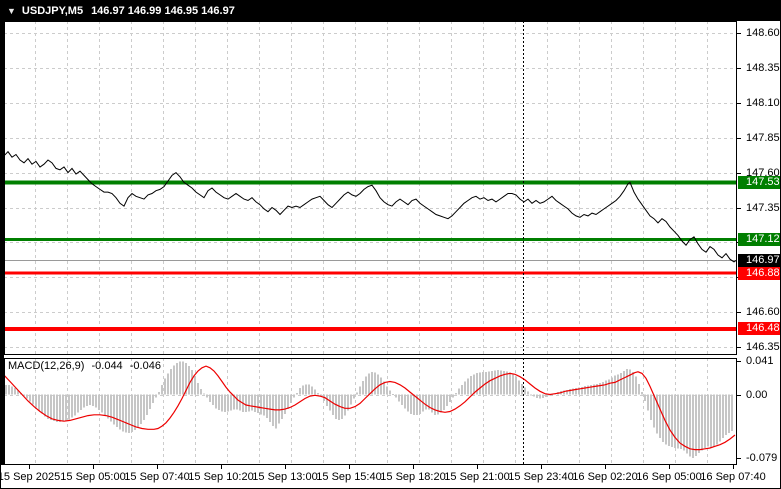 The width and height of the screenshot is (781, 489). What do you see at coordinates (107, 366) in the screenshot?
I see `macd-main-value: -0.044` at bounding box center [107, 366].